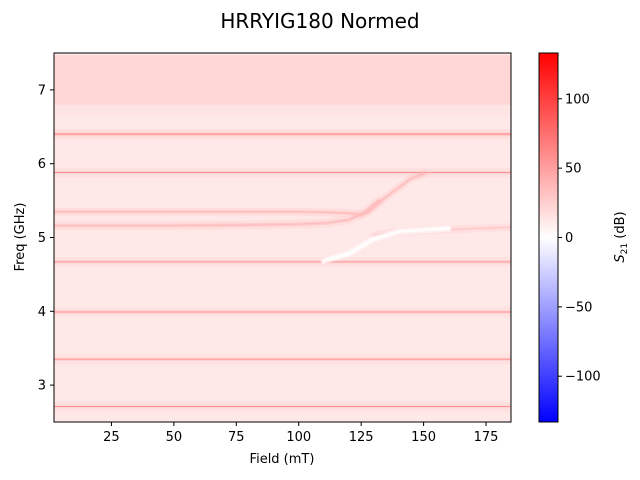  What do you see at coordinates (319, 21) in the screenshot?
I see `chart-title: HRRYIG180 Normed` at bounding box center [319, 21].